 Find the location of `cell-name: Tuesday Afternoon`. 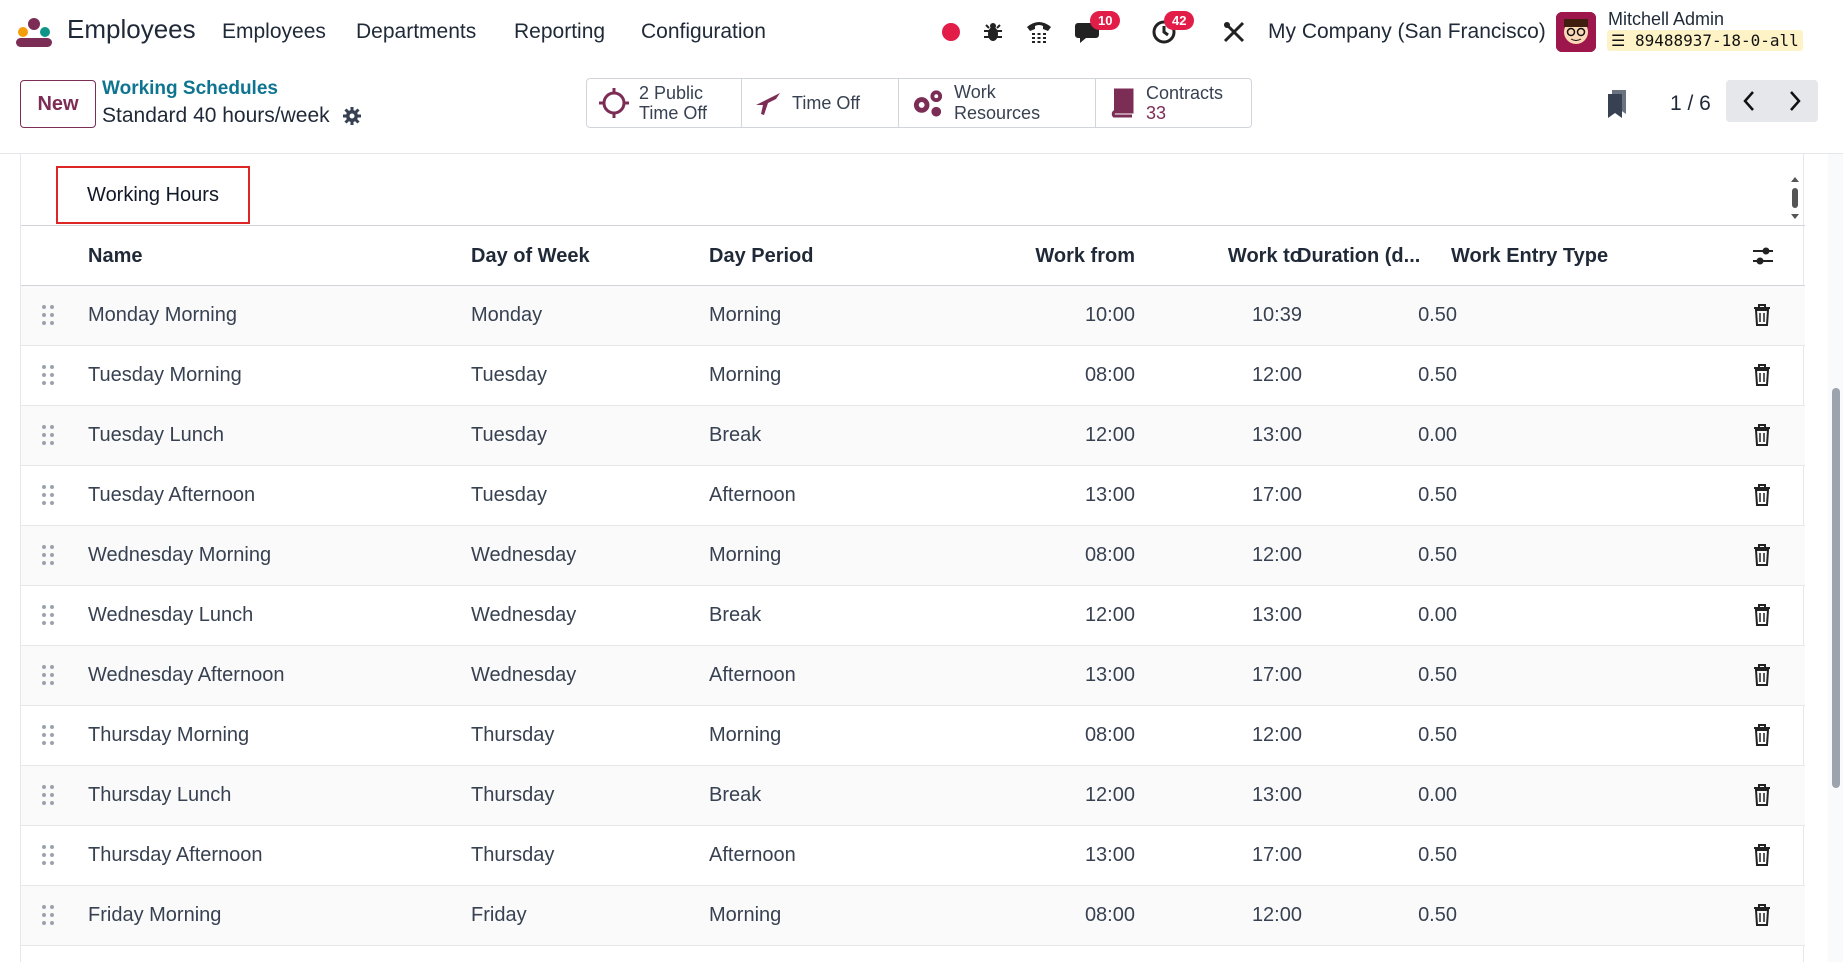

cell-name: Tuesday Afternoon is located at coordinates (172, 495).